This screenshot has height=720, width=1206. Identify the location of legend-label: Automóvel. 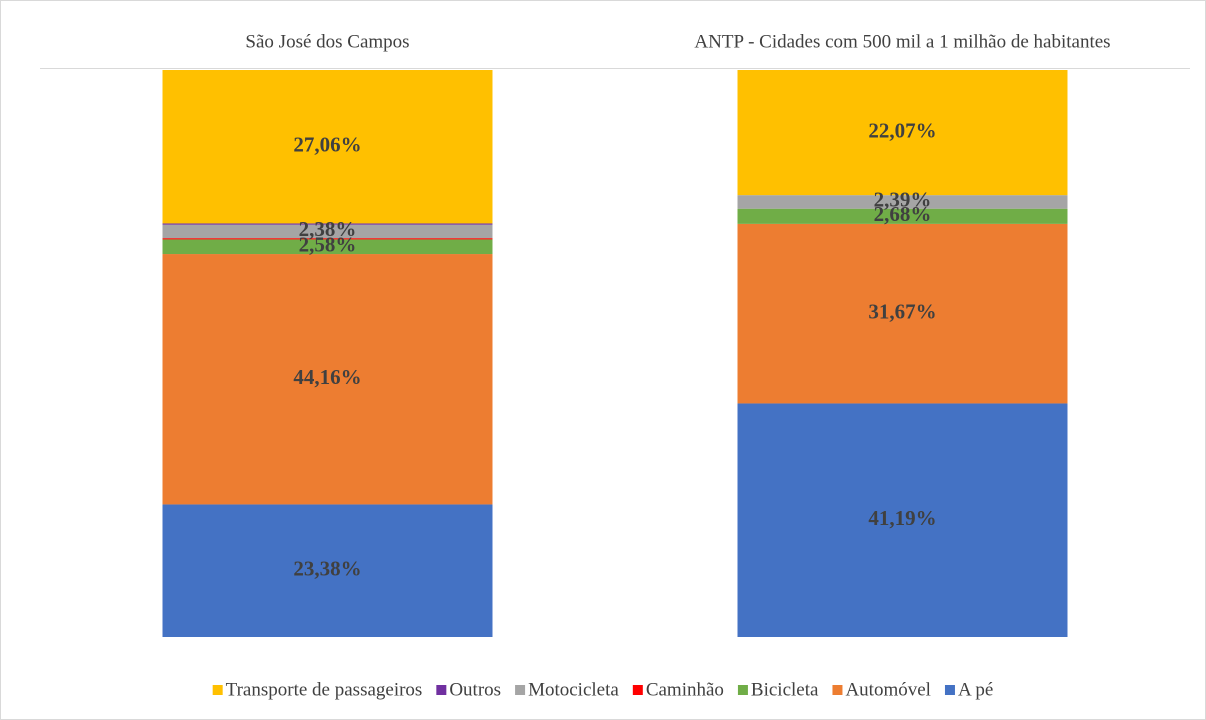
(888, 689).